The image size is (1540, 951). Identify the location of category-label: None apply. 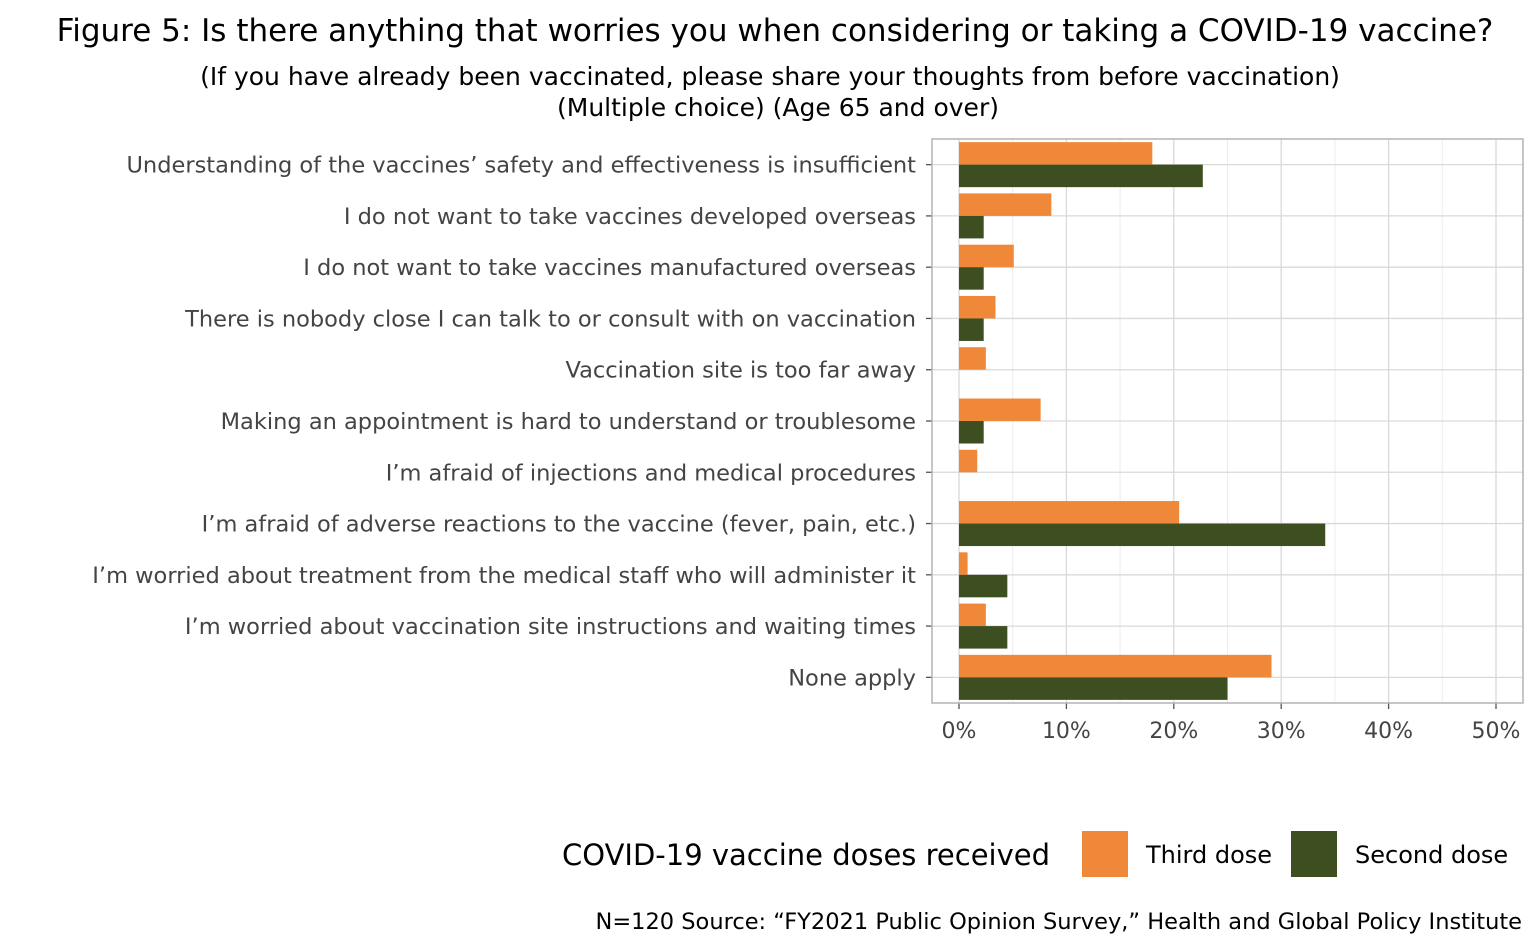
(852, 678).